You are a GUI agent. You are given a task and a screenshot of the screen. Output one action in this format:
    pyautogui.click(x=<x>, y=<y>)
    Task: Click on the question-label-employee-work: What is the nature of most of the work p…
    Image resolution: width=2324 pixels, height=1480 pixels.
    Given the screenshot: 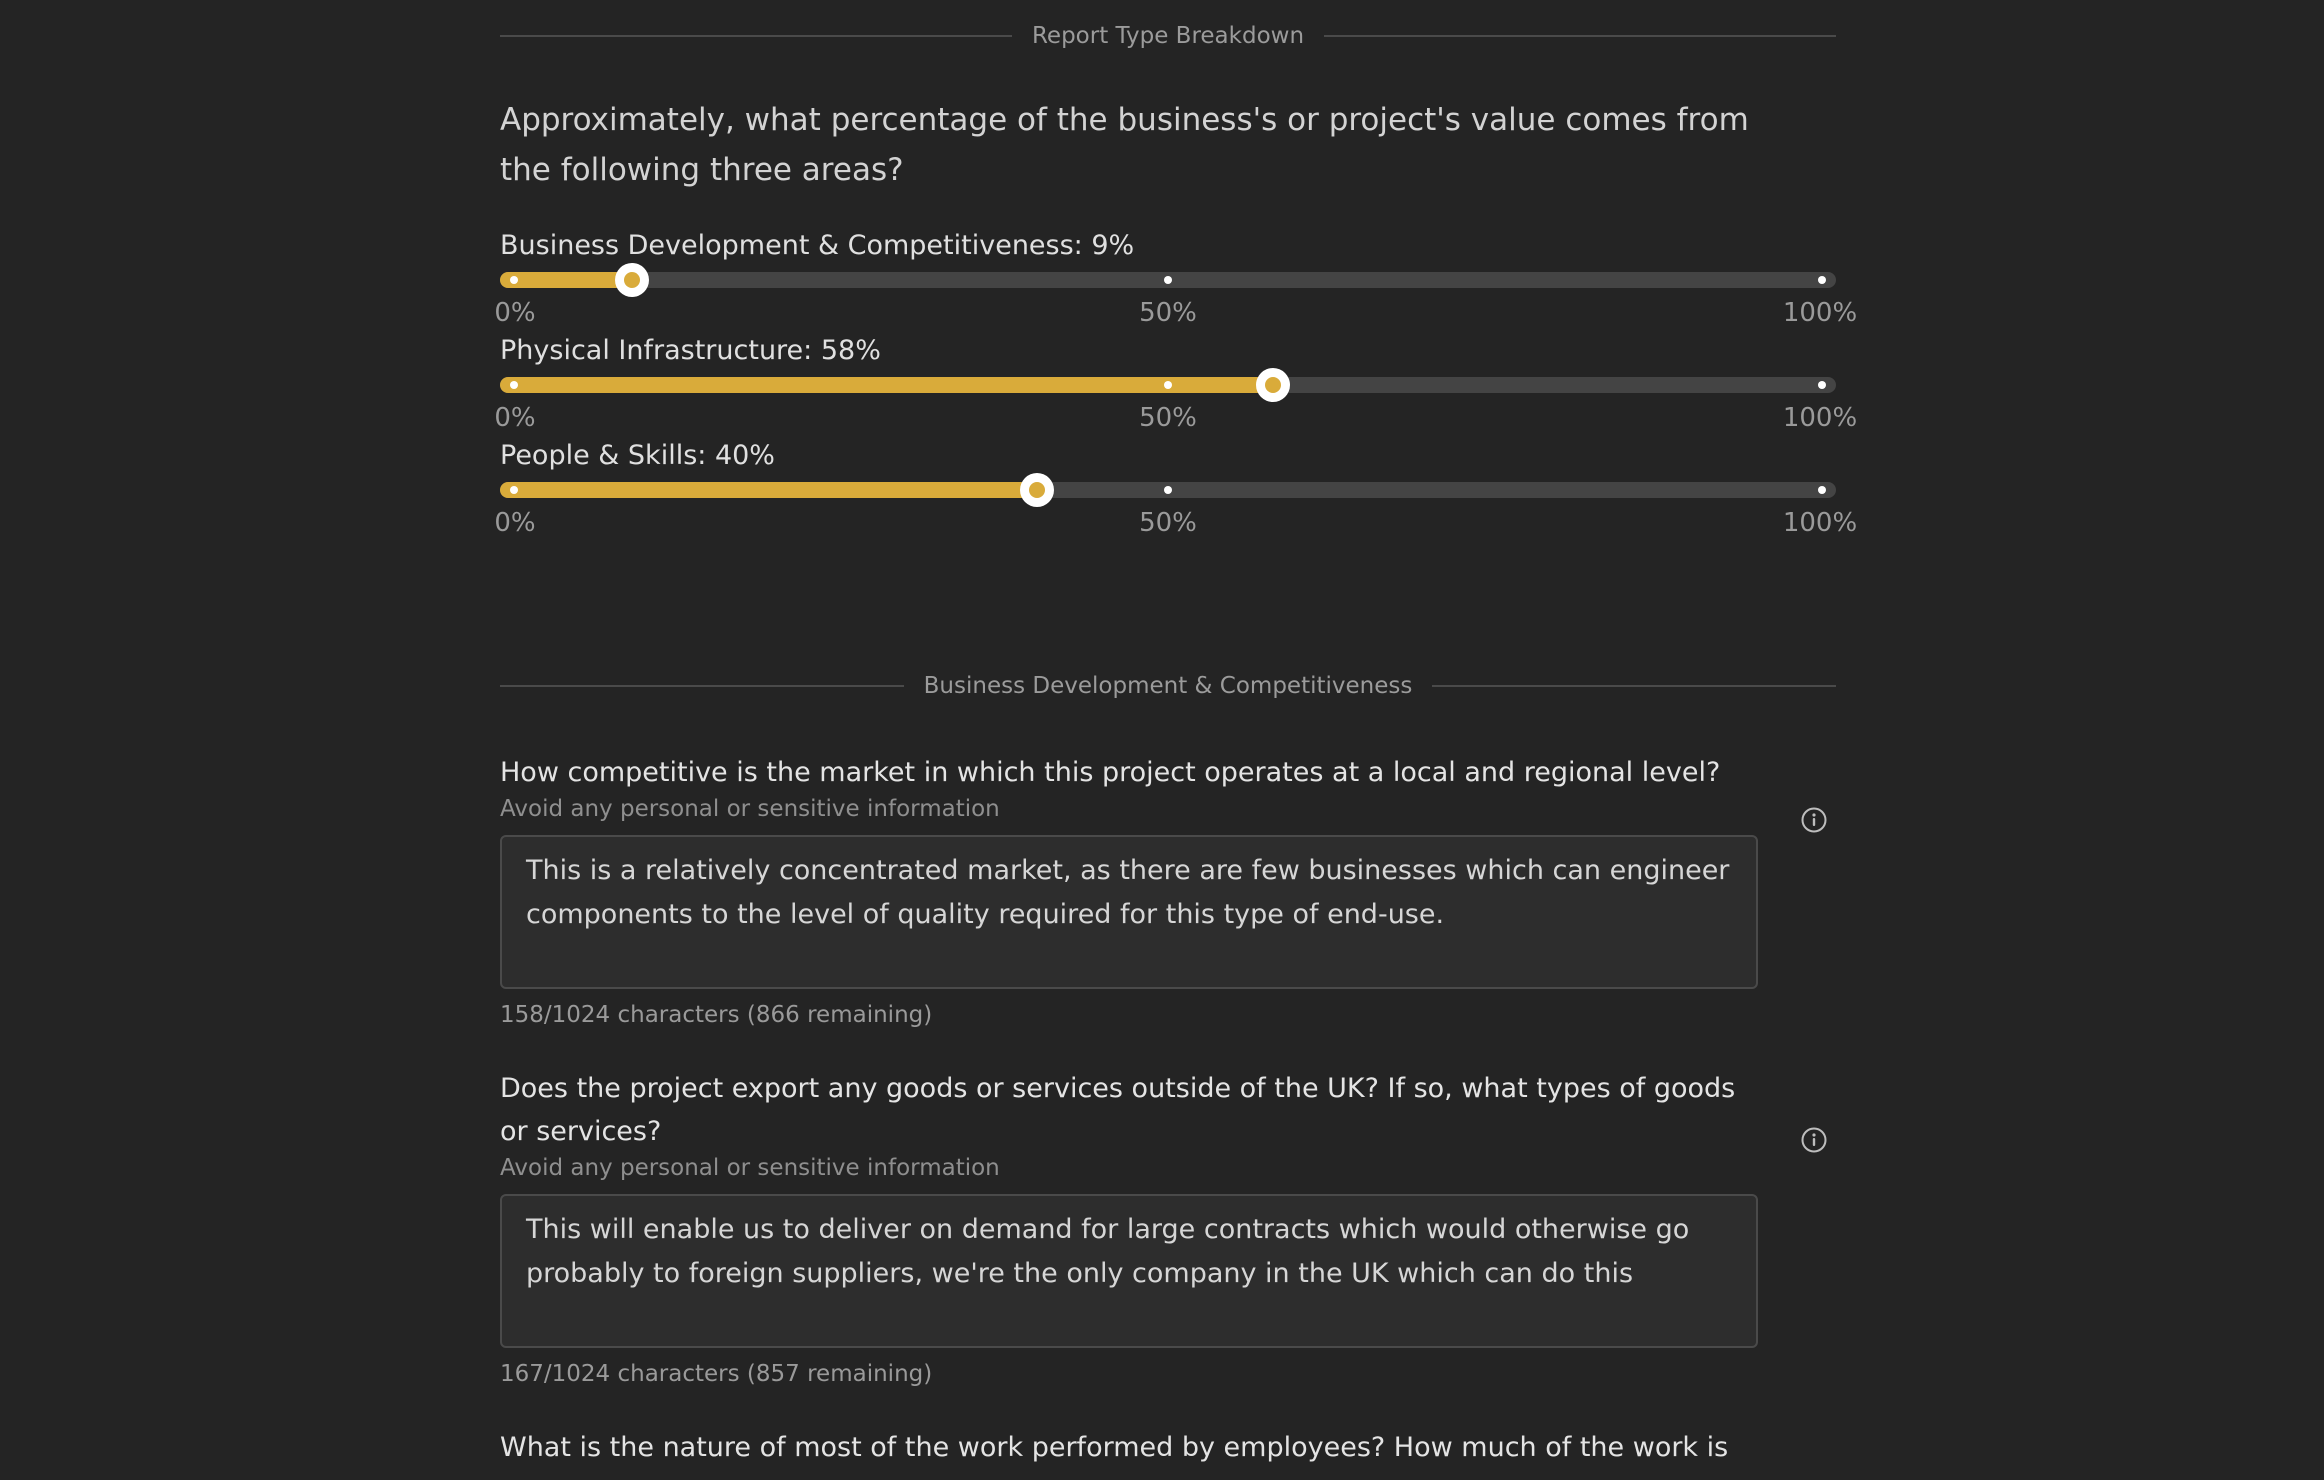 What is the action you would take?
    pyautogui.click(x=1114, y=1447)
    